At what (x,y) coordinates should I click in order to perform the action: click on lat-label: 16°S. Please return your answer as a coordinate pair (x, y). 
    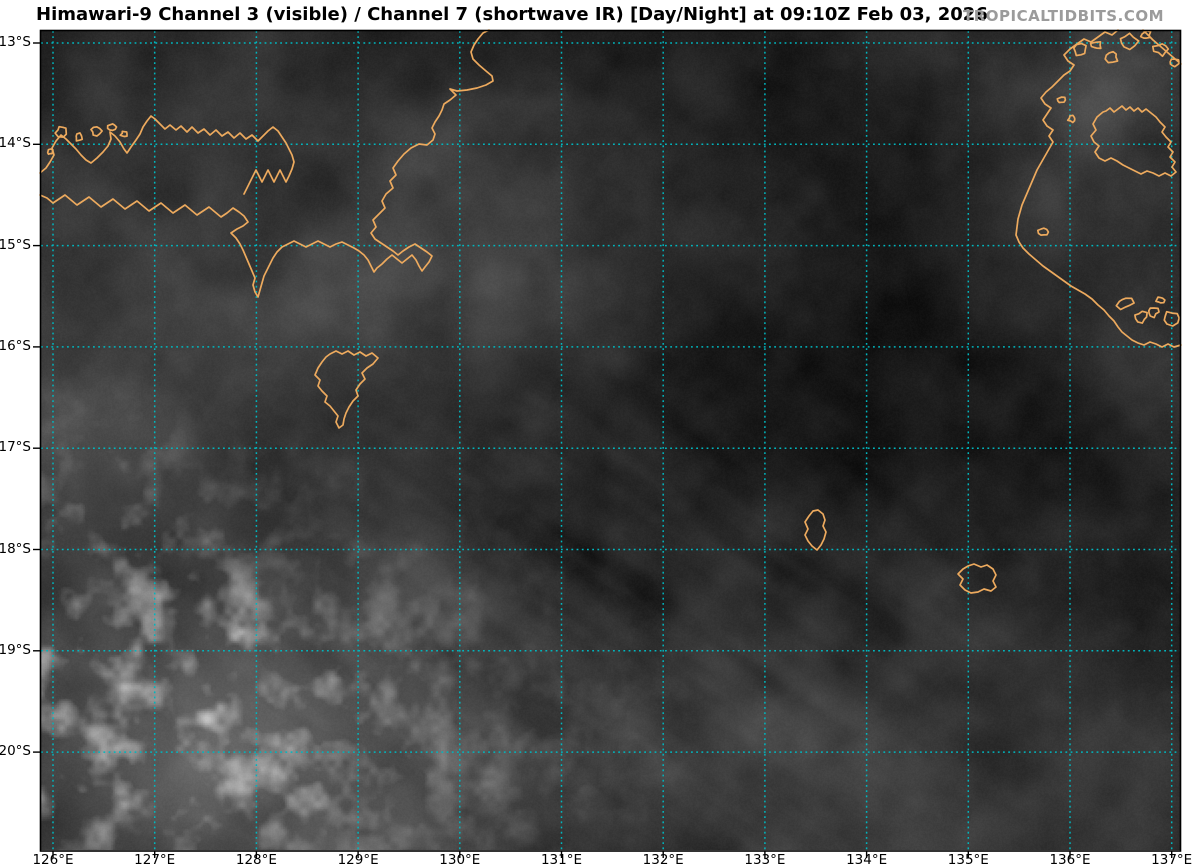
    Looking at the image, I should click on (15, 345).